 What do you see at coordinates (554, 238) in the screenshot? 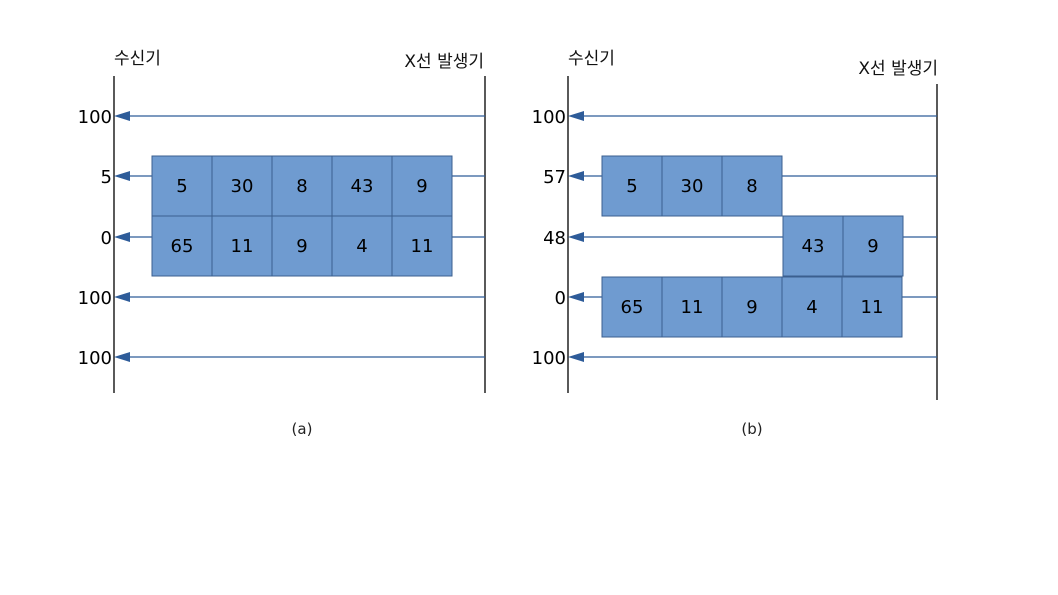
I see `ray-value-label: 48` at bounding box center [554, 238].